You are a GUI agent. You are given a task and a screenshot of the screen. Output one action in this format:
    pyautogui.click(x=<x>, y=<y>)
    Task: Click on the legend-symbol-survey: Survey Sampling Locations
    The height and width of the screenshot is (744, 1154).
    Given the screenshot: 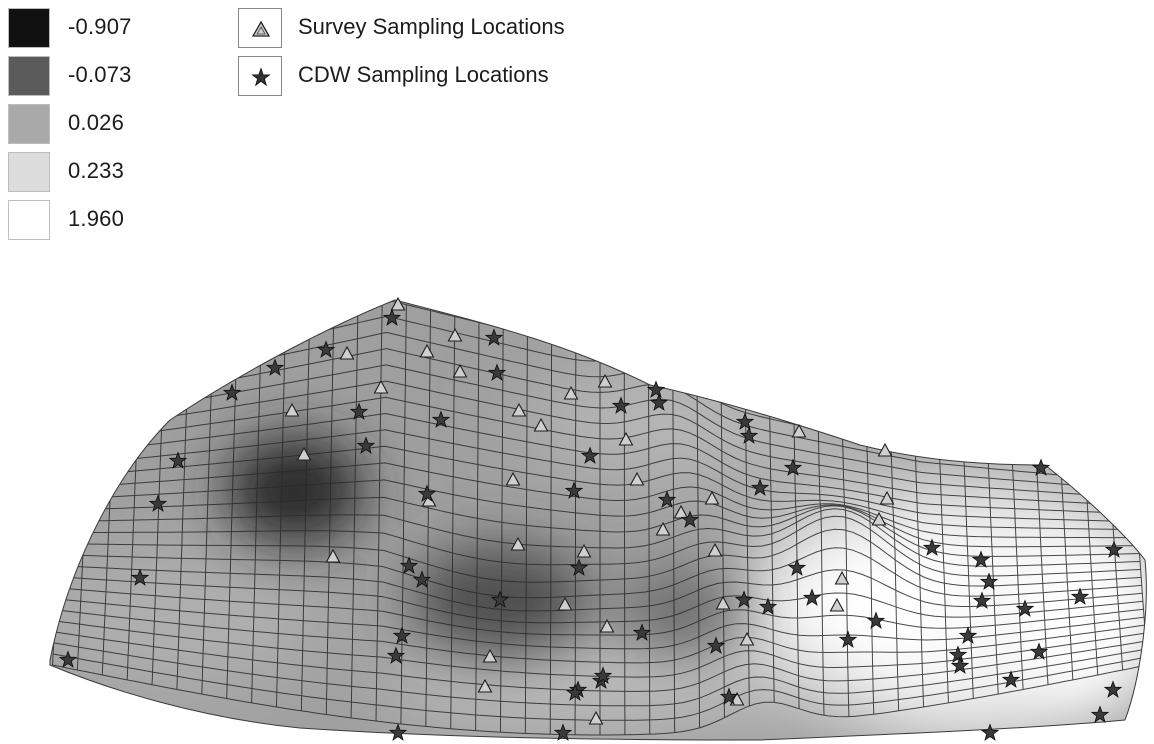 What is the action you would take?
    pyautogui.click(x=438, y=28)
    